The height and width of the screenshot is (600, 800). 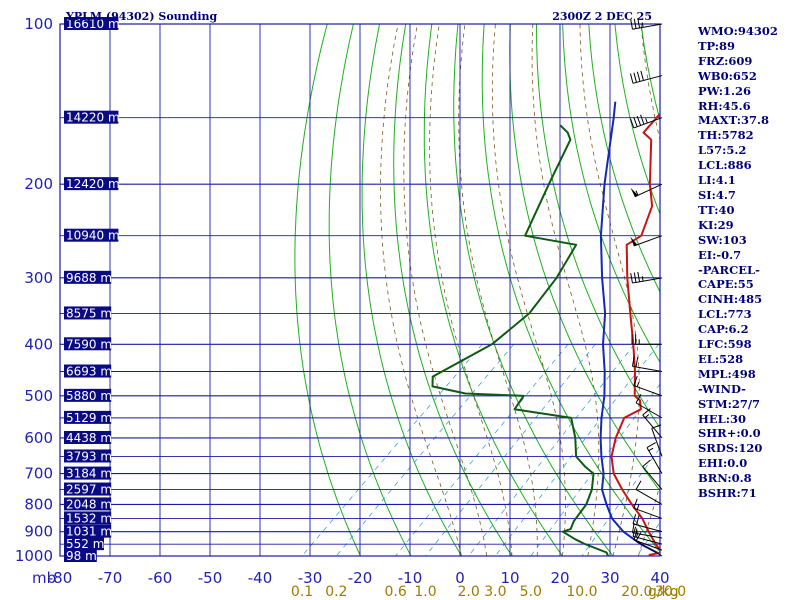 What do you see at coordinates (38, 278) in the screenshot?
I see `pressure-tick-label: 300` at bounding box center [38, 278].